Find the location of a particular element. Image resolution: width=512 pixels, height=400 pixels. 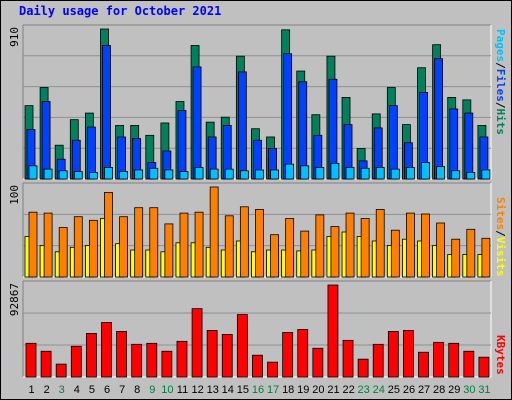

x-tick-label: 6 is located at coordinates (107, 390).